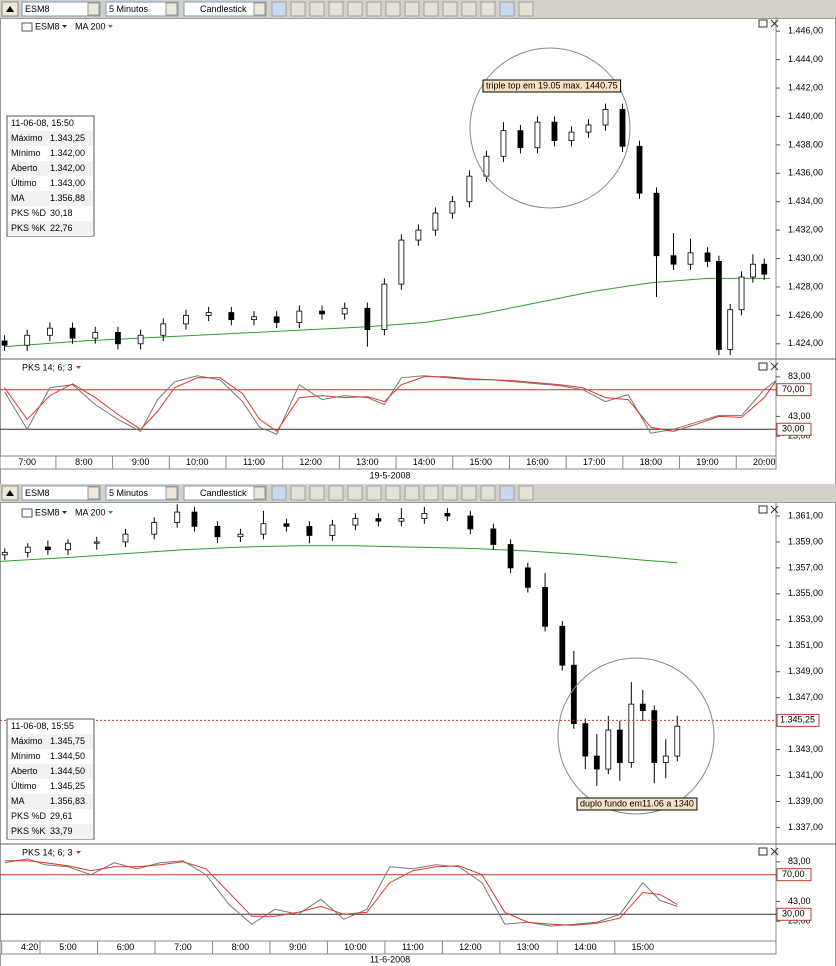  Describe the element at coordinates (805, 515) in the screenshot. I see `y-tick-label: 1.361,00` at that location.